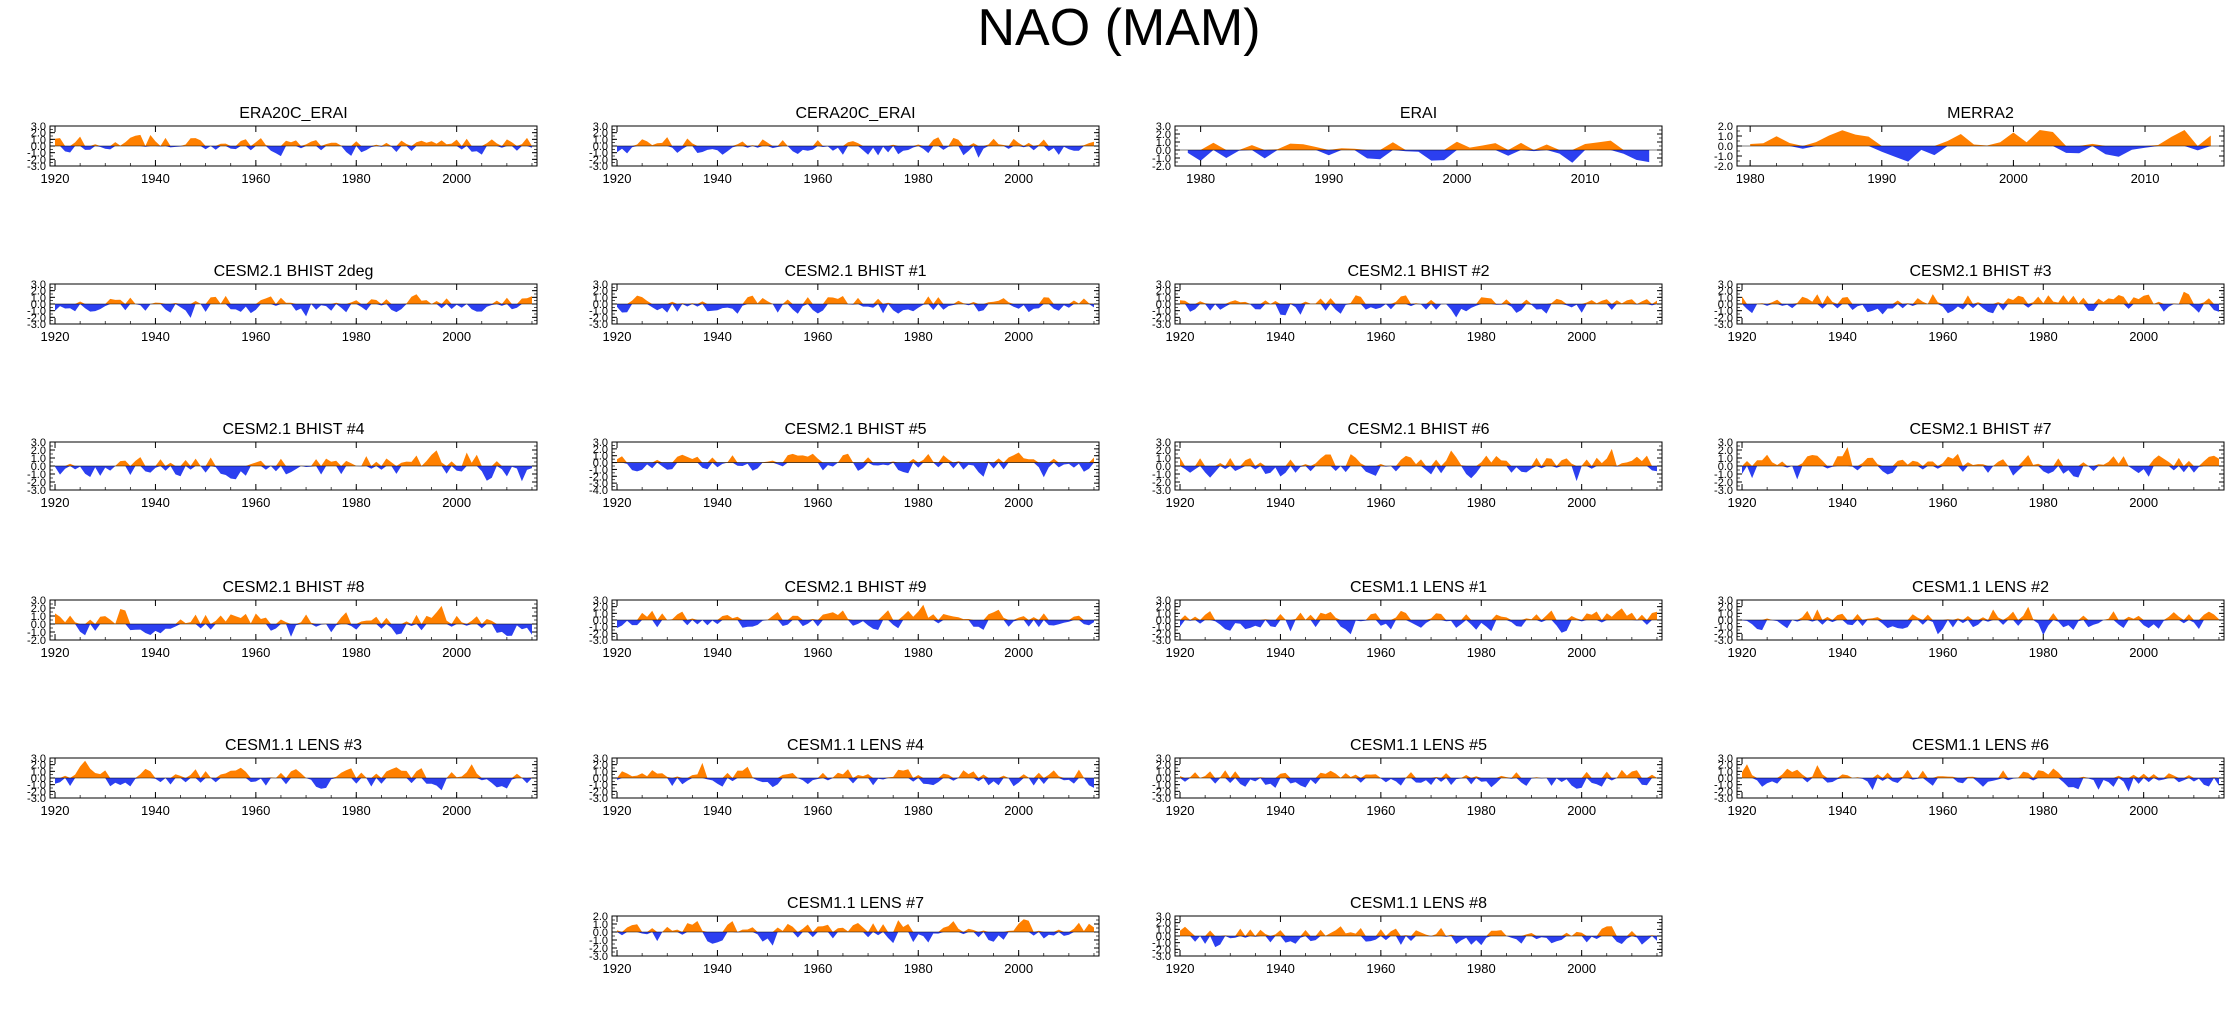 The width and height of the screenshot is (2238, 1034). I want to click on panel-title: CESM1.1 LENS #8, so click(1418, 903).